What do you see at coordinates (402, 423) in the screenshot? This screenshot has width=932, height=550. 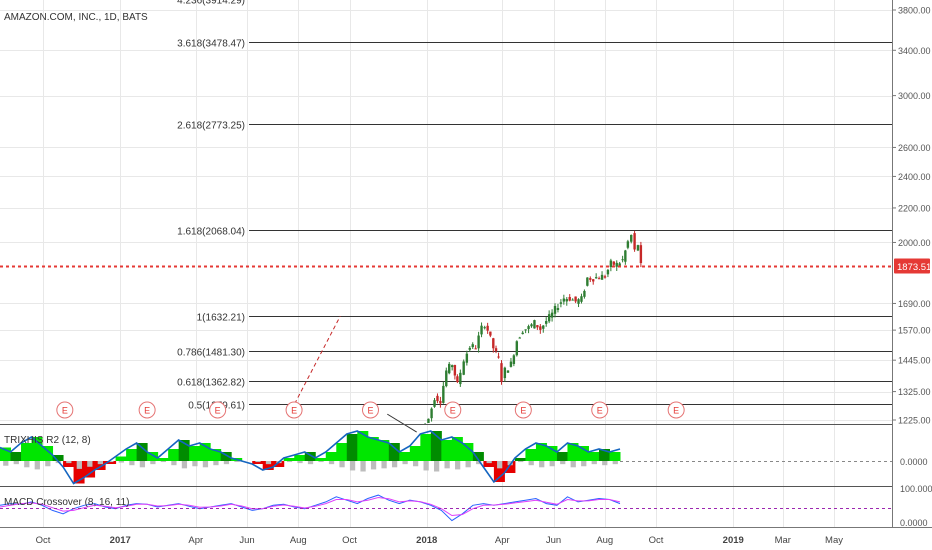 I see `trend-line-base` at bounding box center [402, 423].